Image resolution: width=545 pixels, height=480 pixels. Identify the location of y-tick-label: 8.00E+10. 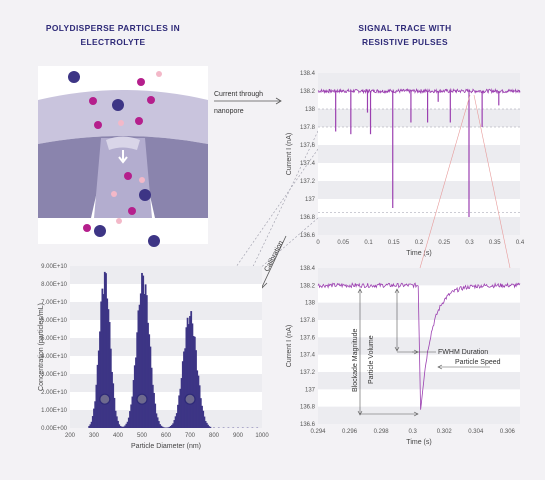
(54, 285).